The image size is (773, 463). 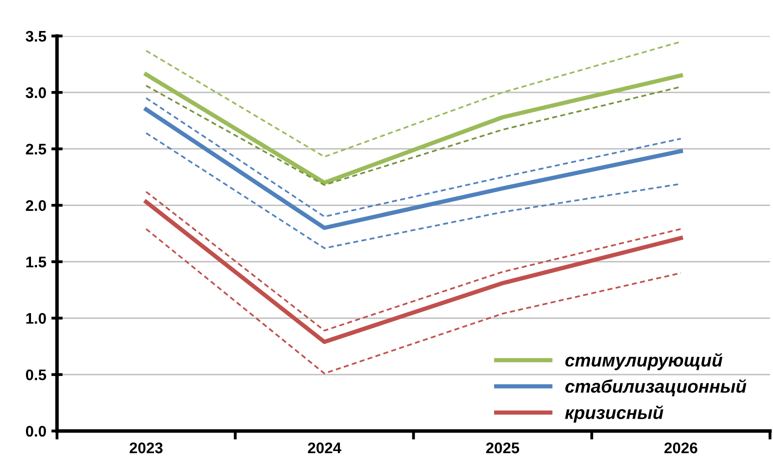 What do you see at coordinates (325, 448) in the screenshot?
I see `x-tick-label: 2024` at bounding box center [325, 448].